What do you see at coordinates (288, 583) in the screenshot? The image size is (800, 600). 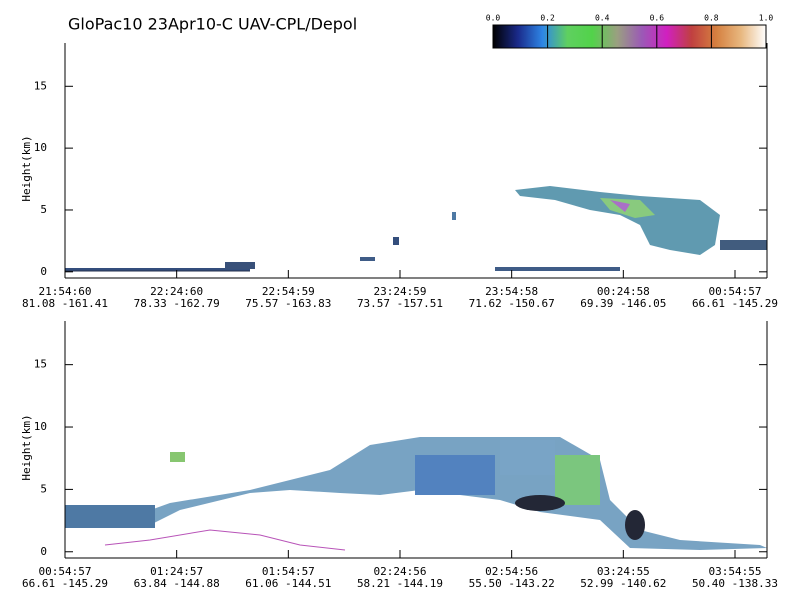 I see `x-tick-location: 61.06 -144.51` at bounding box center [288, 583].